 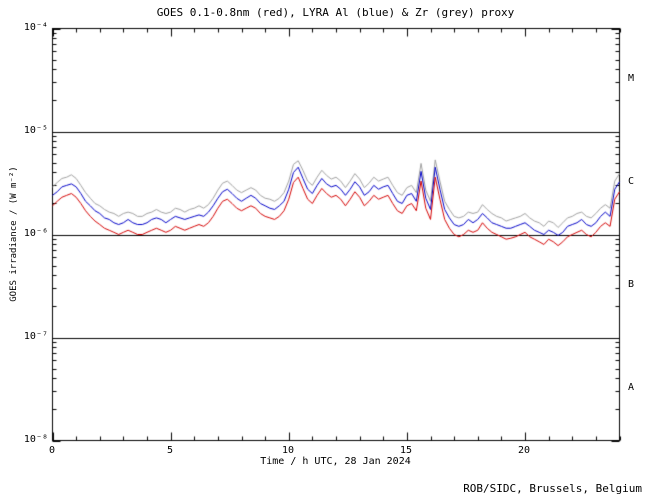 I want to click on x-axis-label: Time / h UTC, 28 Jan 2024, so click(x=335, y=461).